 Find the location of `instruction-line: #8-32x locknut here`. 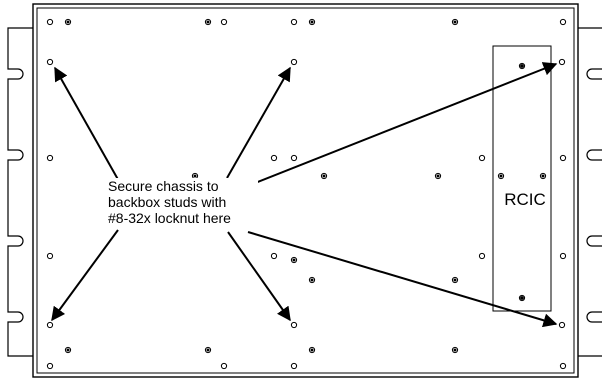

instruction-line: #8-32x locknut here is located at coordinates (169, 218).